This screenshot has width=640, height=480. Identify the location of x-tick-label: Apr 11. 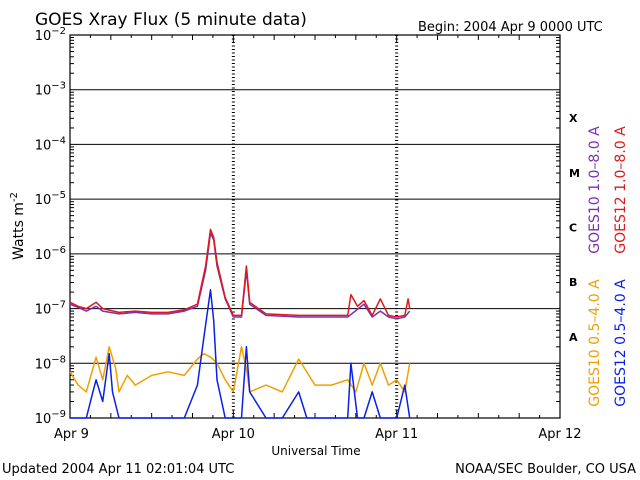
(396, 434).